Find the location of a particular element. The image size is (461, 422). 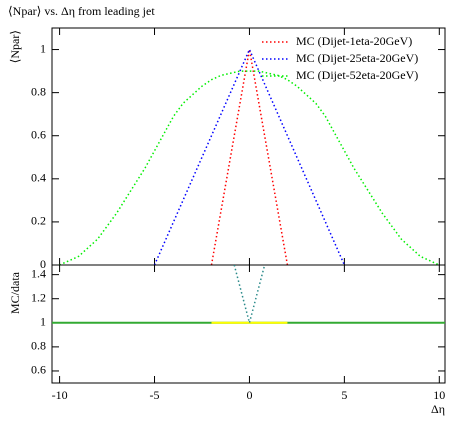

chart-title: ⟨Npar⟩ vs. Δη from leading jet is located at coordinates (81, 11).